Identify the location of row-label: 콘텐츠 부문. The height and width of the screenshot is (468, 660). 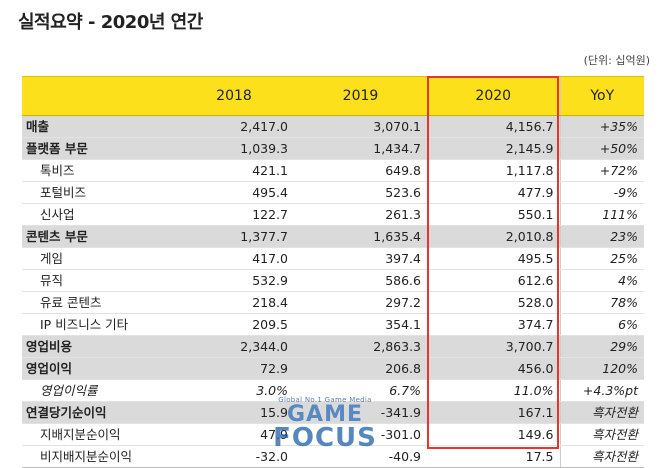
(98, 236).